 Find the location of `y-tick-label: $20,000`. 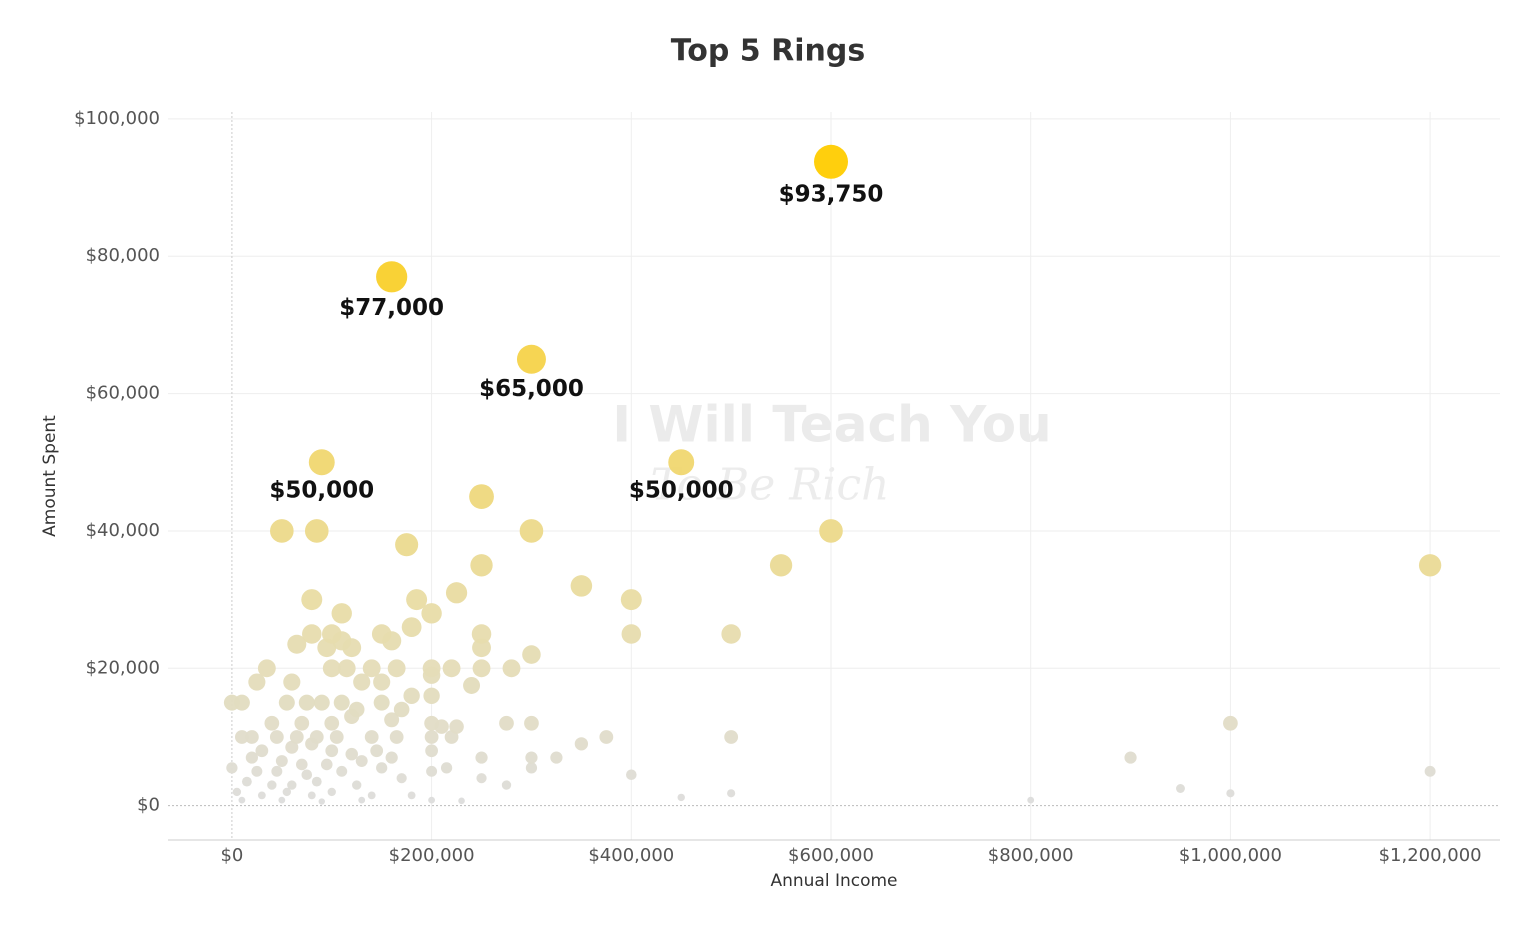

y-tick-label: $20,000 is located at coordinates (123, 667).